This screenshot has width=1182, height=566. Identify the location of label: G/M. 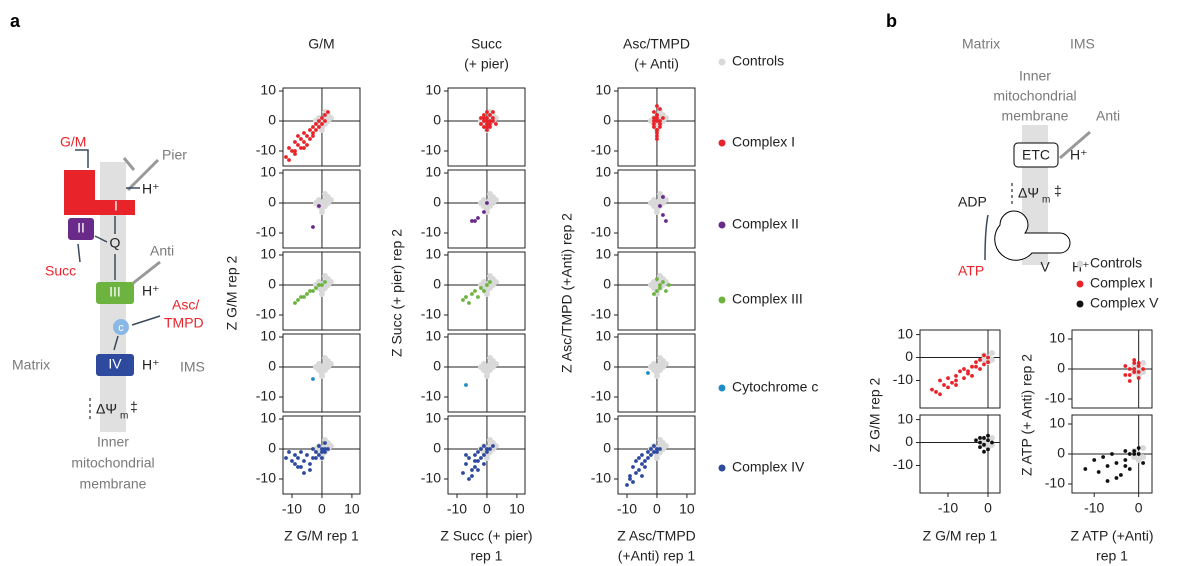
(73, 142).